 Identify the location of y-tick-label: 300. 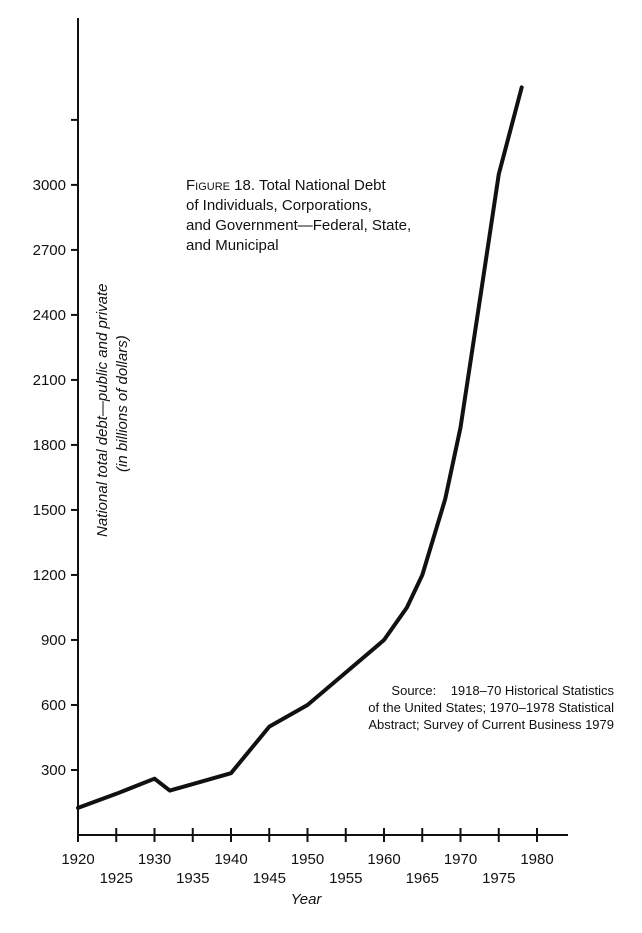
(53, 770).